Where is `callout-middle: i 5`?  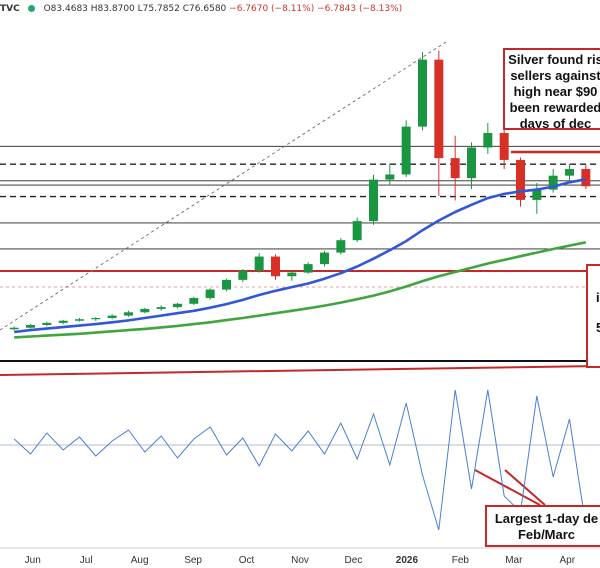 callout-middle: i 5 is located at coordinates (593, 316).